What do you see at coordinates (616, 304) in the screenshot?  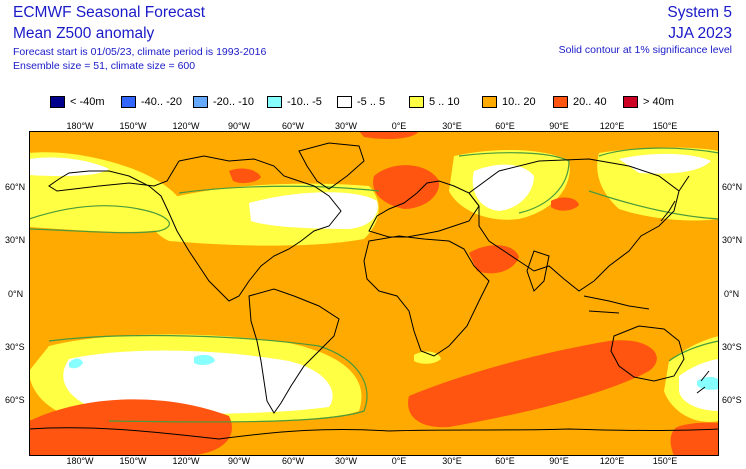 I see `coastline-indonesia` at bounding box center [616, 304].